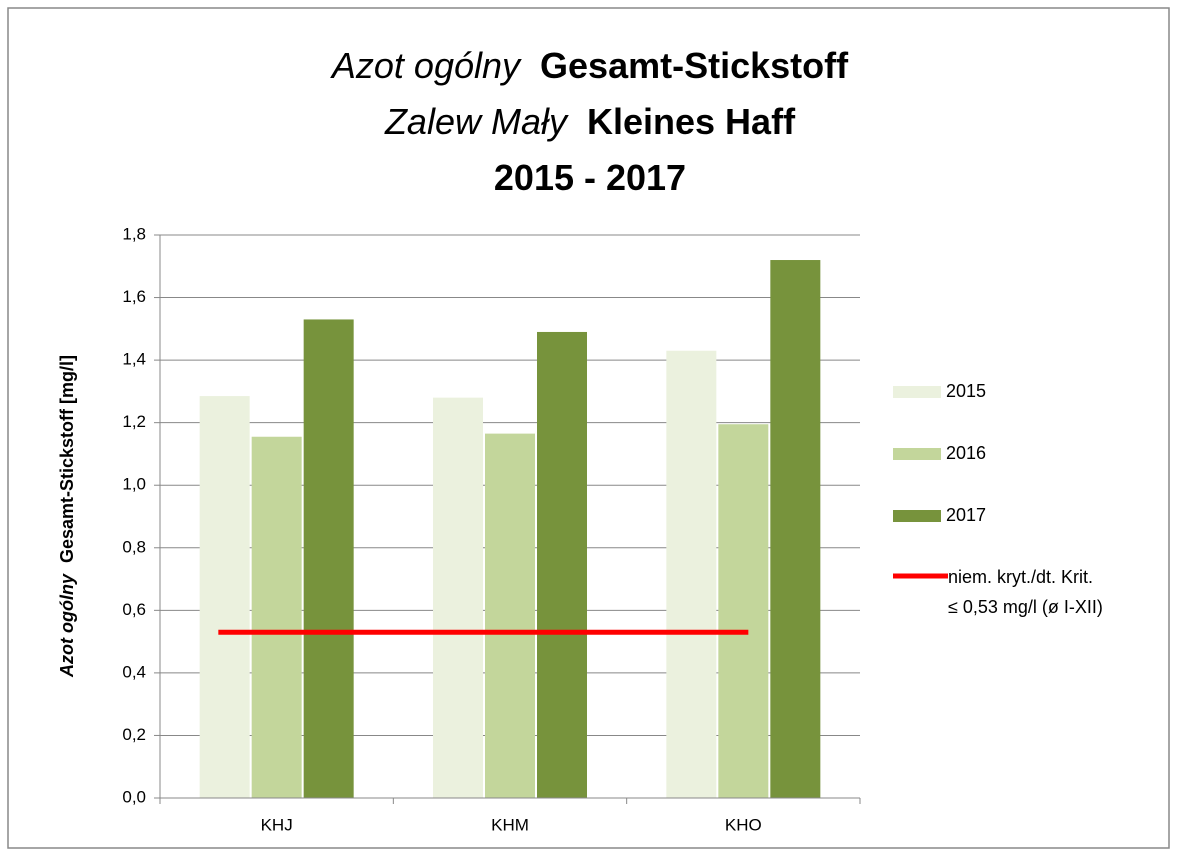 The width and height of the screenshot is (1179, 856). I want to click on legend-label: 2015, so click(966, 391).